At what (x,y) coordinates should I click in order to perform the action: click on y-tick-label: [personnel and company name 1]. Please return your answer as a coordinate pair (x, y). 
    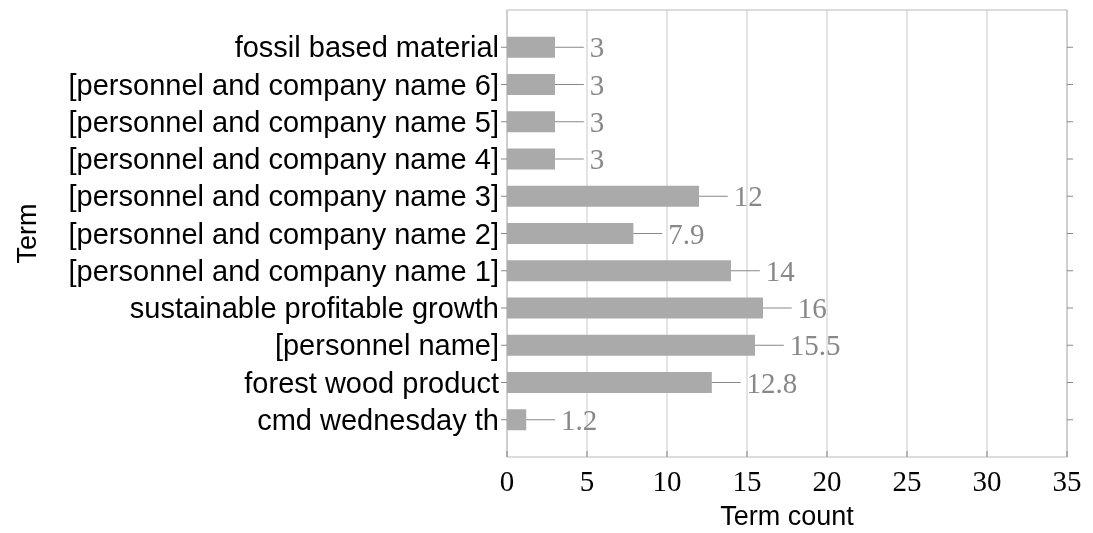
    Looking at the image, I should click on (283, 270).